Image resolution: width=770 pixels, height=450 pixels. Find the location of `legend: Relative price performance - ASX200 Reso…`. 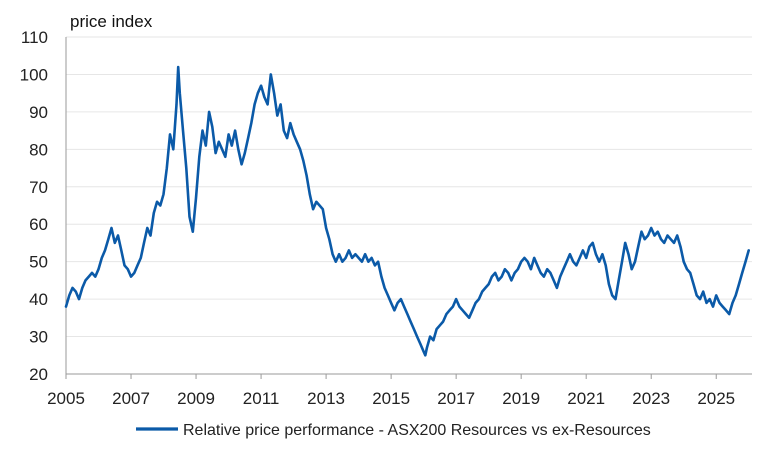

legend: Relative price performance - ASX200 Reso… is located at coordinates (393, 430).